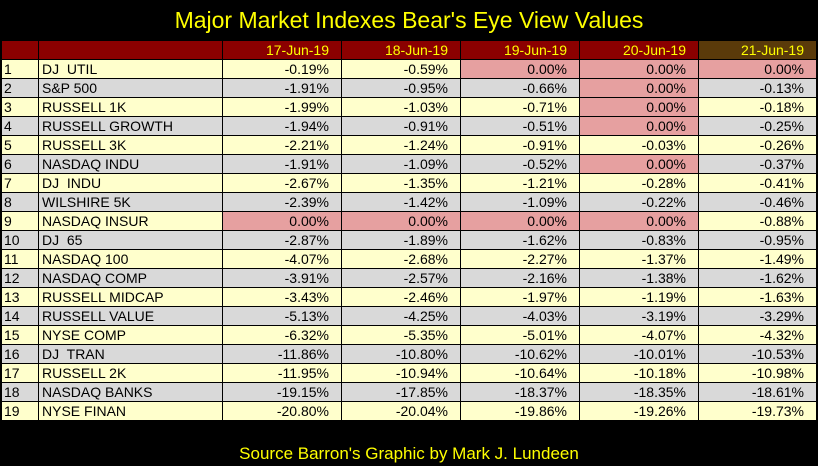 The width and height of the screenshot is (818, 466). What do you see at coordinates (520, 50) in the screenshot?
I see `column-header: 19-Jun-19` at bounding box center [520, 50].